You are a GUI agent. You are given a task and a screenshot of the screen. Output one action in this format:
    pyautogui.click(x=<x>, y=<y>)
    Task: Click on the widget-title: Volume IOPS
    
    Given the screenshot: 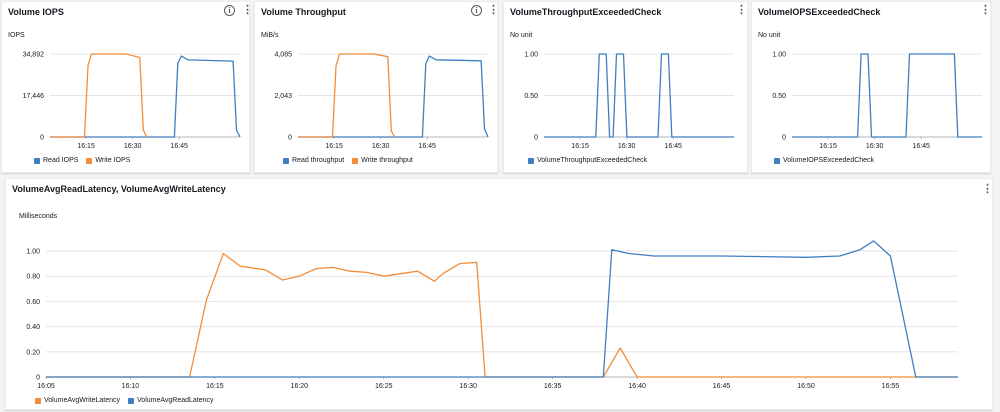 What is the action you would take?
    pyautogui.click(x=36, y=12)
    